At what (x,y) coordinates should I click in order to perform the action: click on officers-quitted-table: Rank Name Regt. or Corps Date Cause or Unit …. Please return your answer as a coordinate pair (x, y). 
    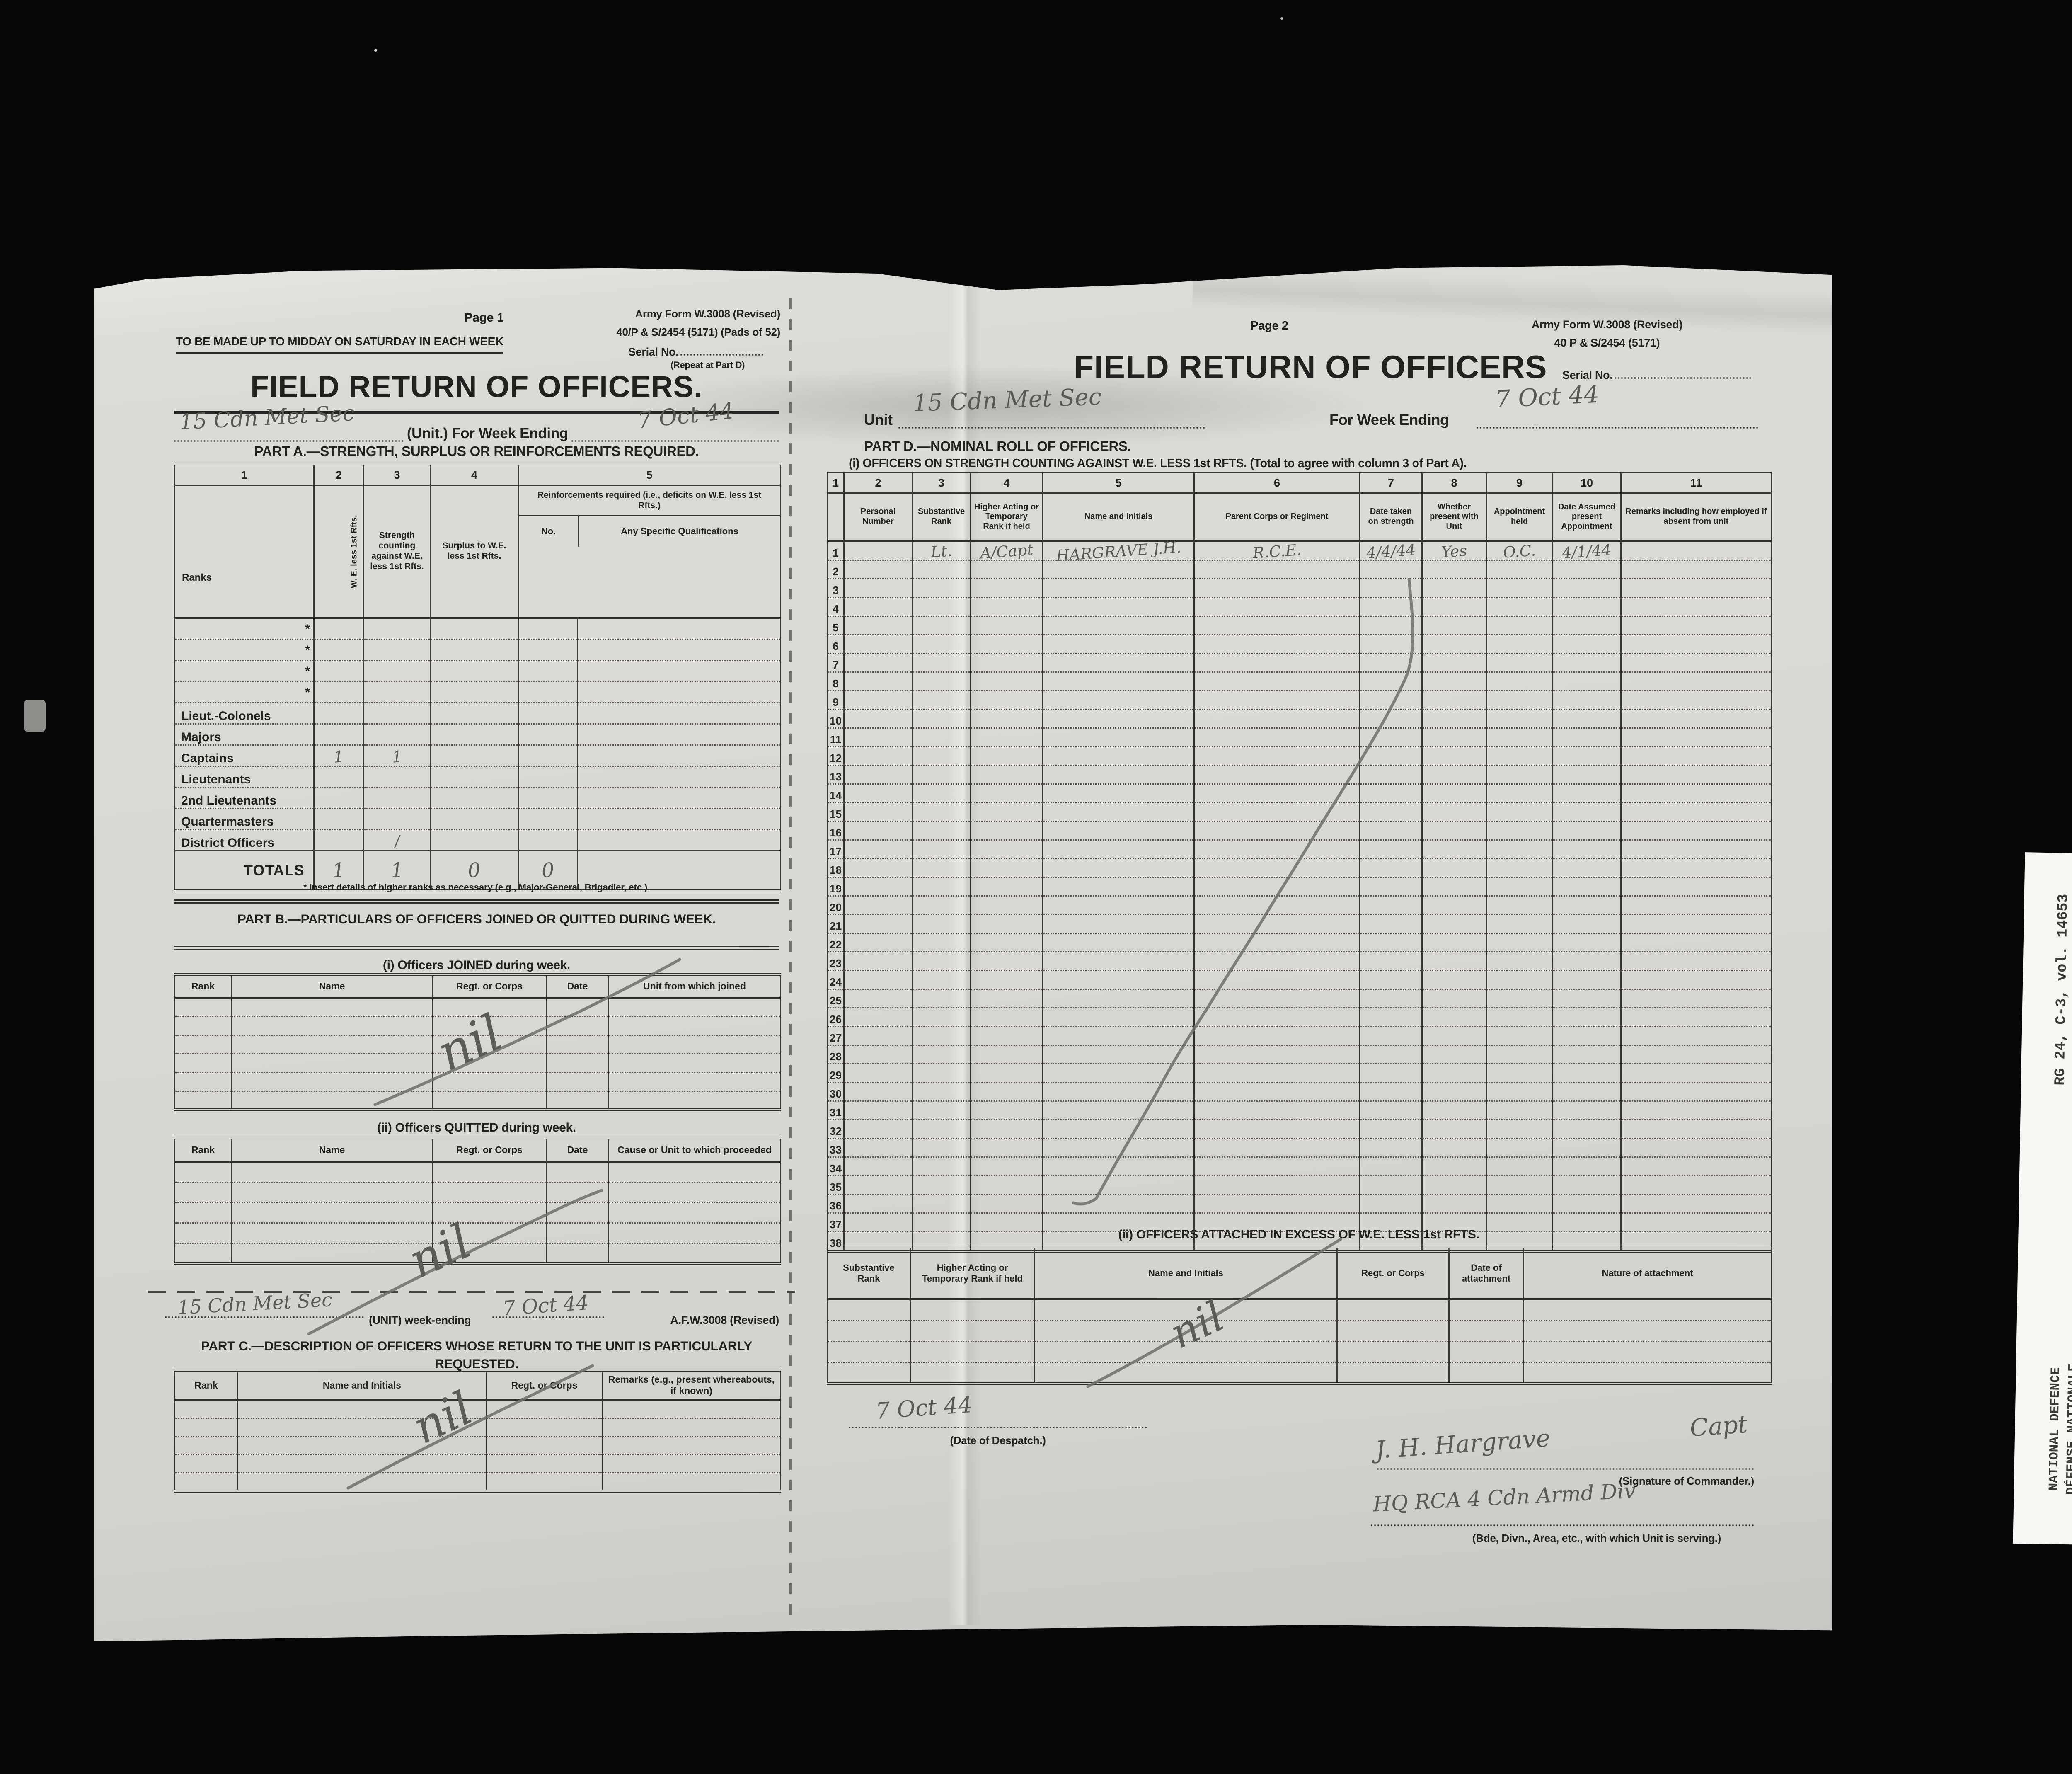
    Looking at the image, I should click on (477, 1201).